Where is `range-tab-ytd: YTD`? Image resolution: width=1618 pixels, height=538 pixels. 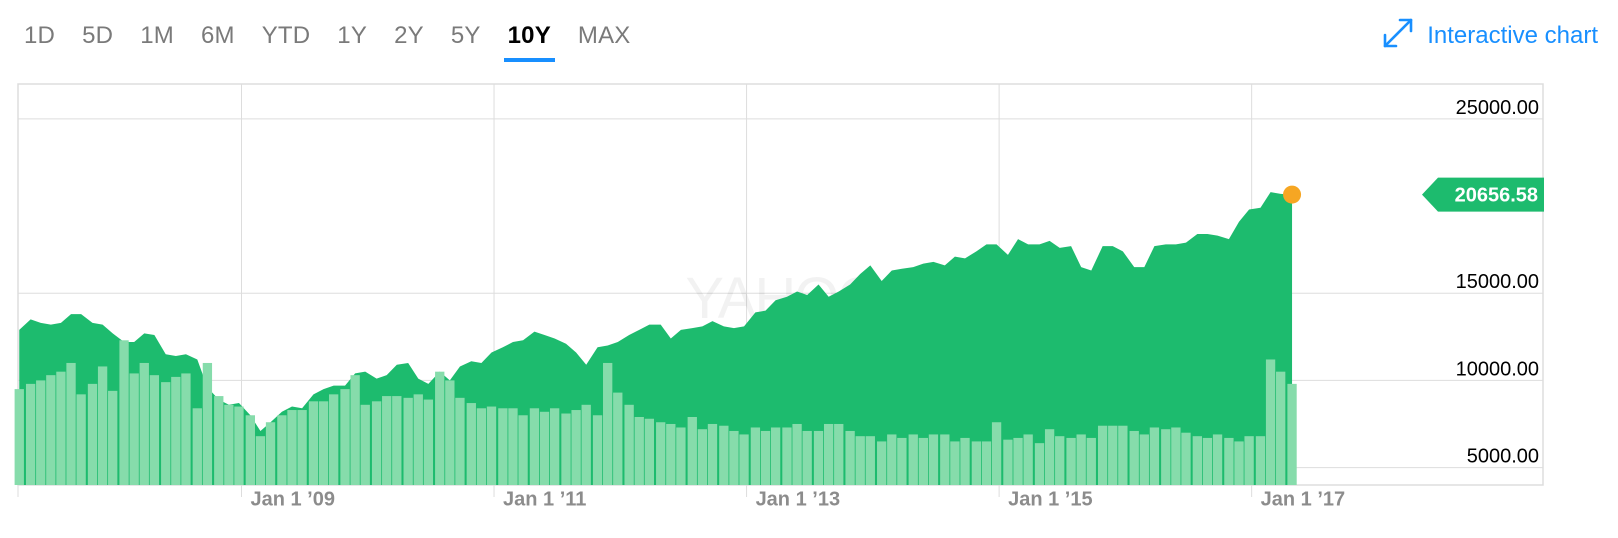 range-tab-ytd: YTD is located at coordinates (286, 35).